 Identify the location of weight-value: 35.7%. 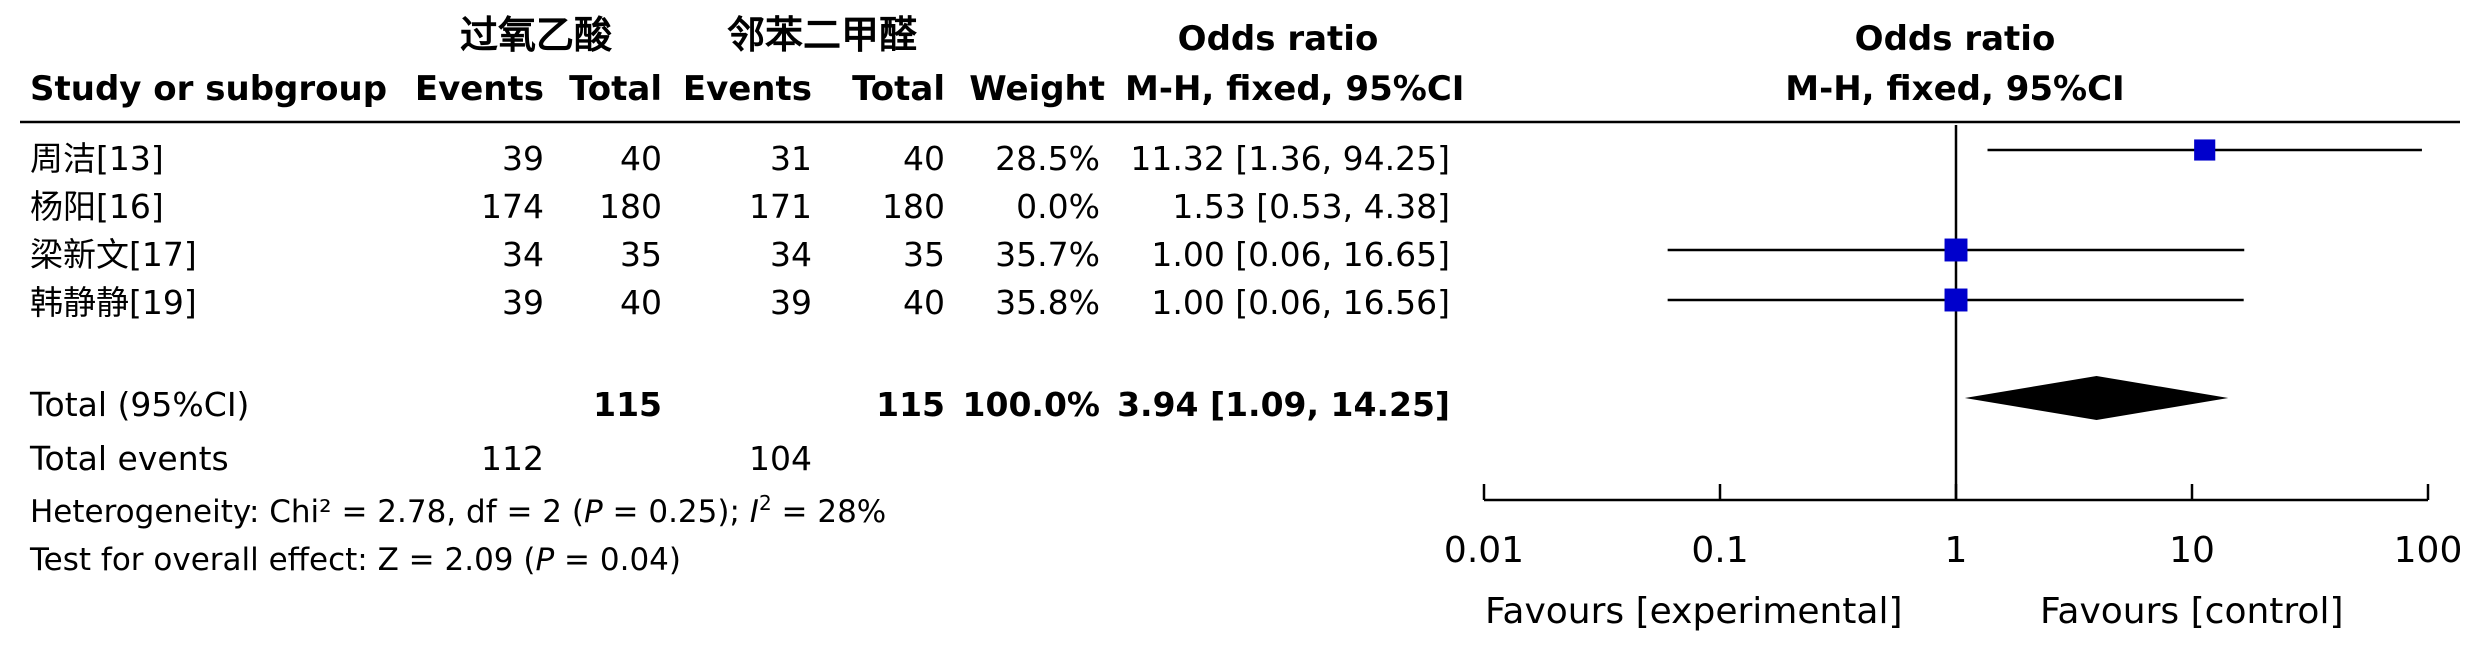
(1047, 254).